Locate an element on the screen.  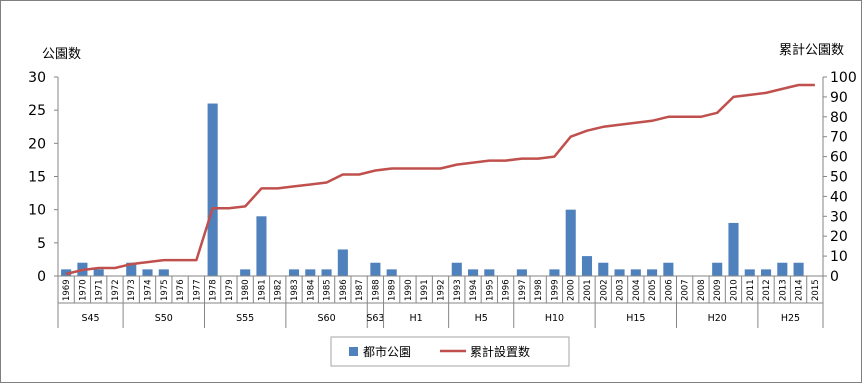
era-label-H15: H15 is located at coordinates (635, 318).